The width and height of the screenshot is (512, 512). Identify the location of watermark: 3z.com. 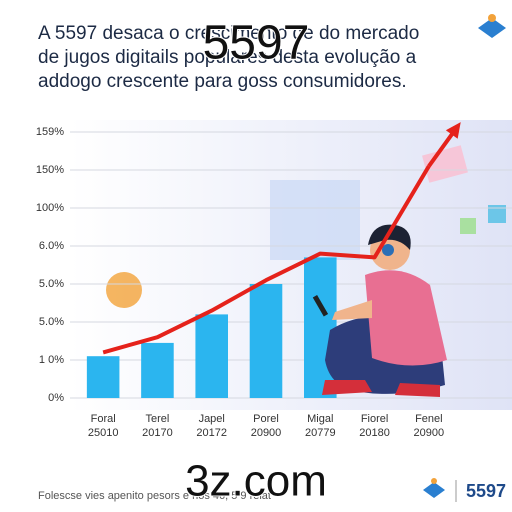
(256, 481).